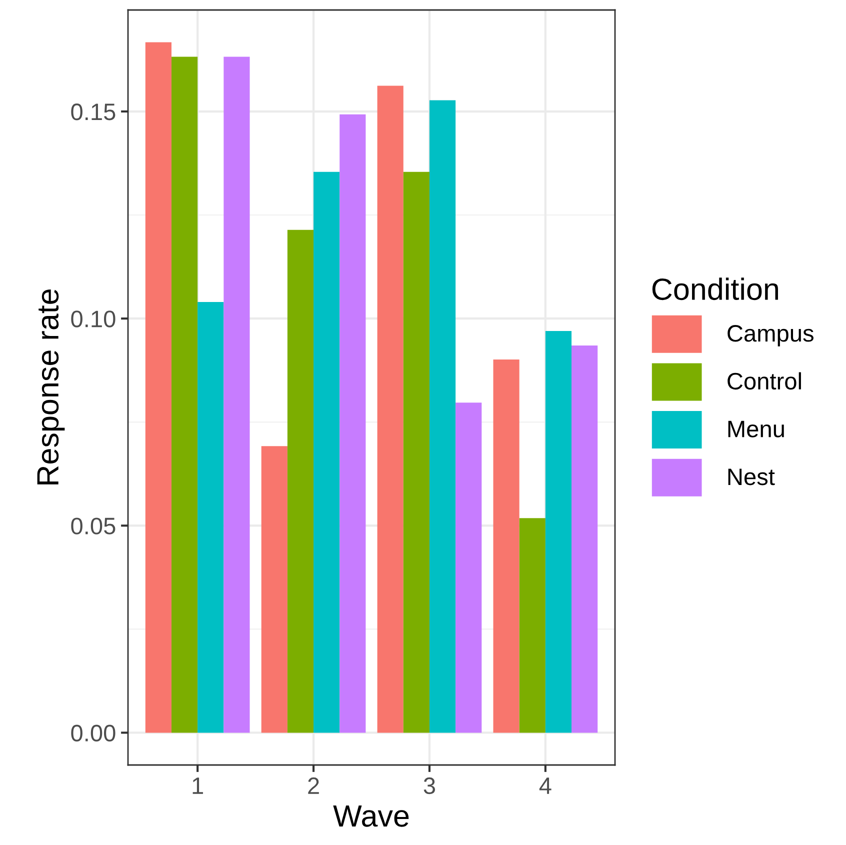 This screenshot has width=846, height=845. I want to click on legend-title: Condition, so click(715, 289).